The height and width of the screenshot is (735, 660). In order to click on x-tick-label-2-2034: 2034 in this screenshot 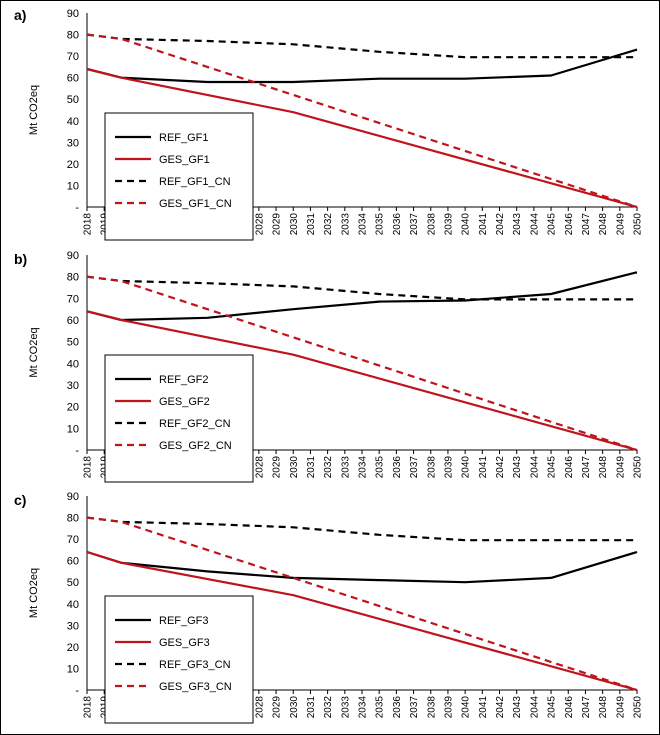, I will do `click(363, 467)`.